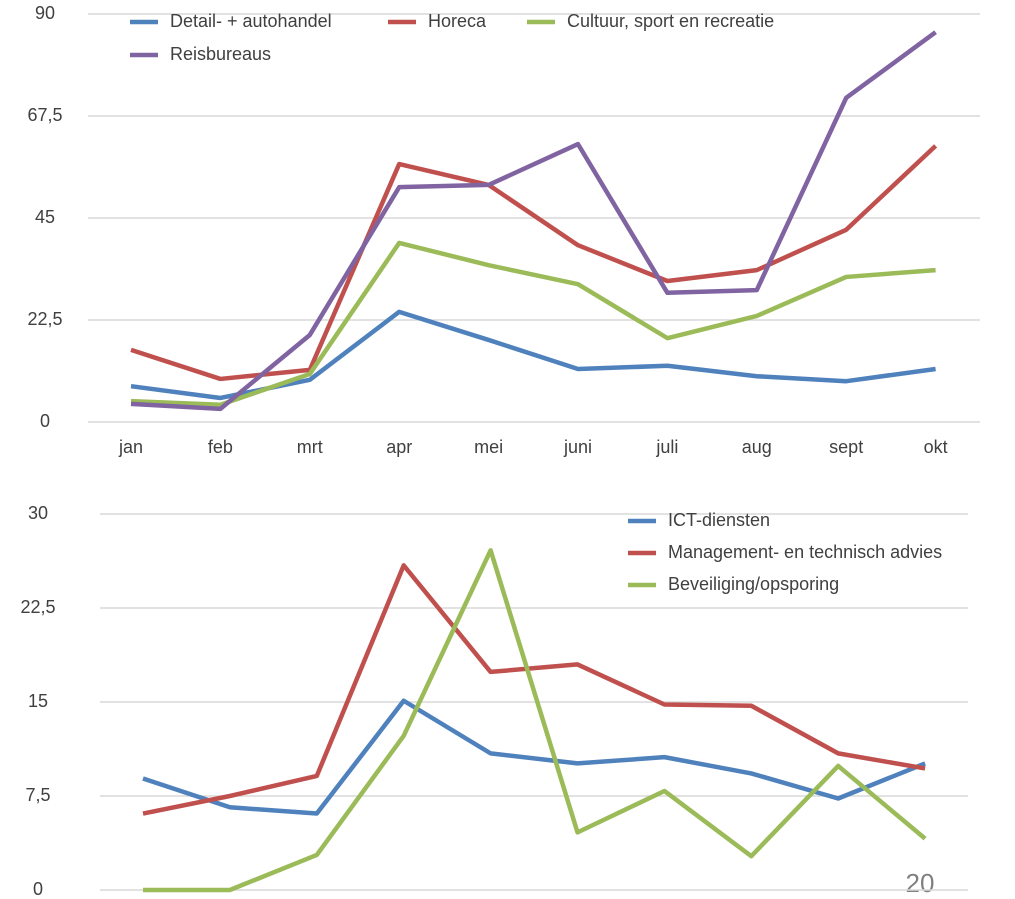 This screenshot has width=1015, height=899. Describe the element at coordinates (753, 584) in the screenshot. I see `legend-label: Beveiliging/opsporing` at that location.